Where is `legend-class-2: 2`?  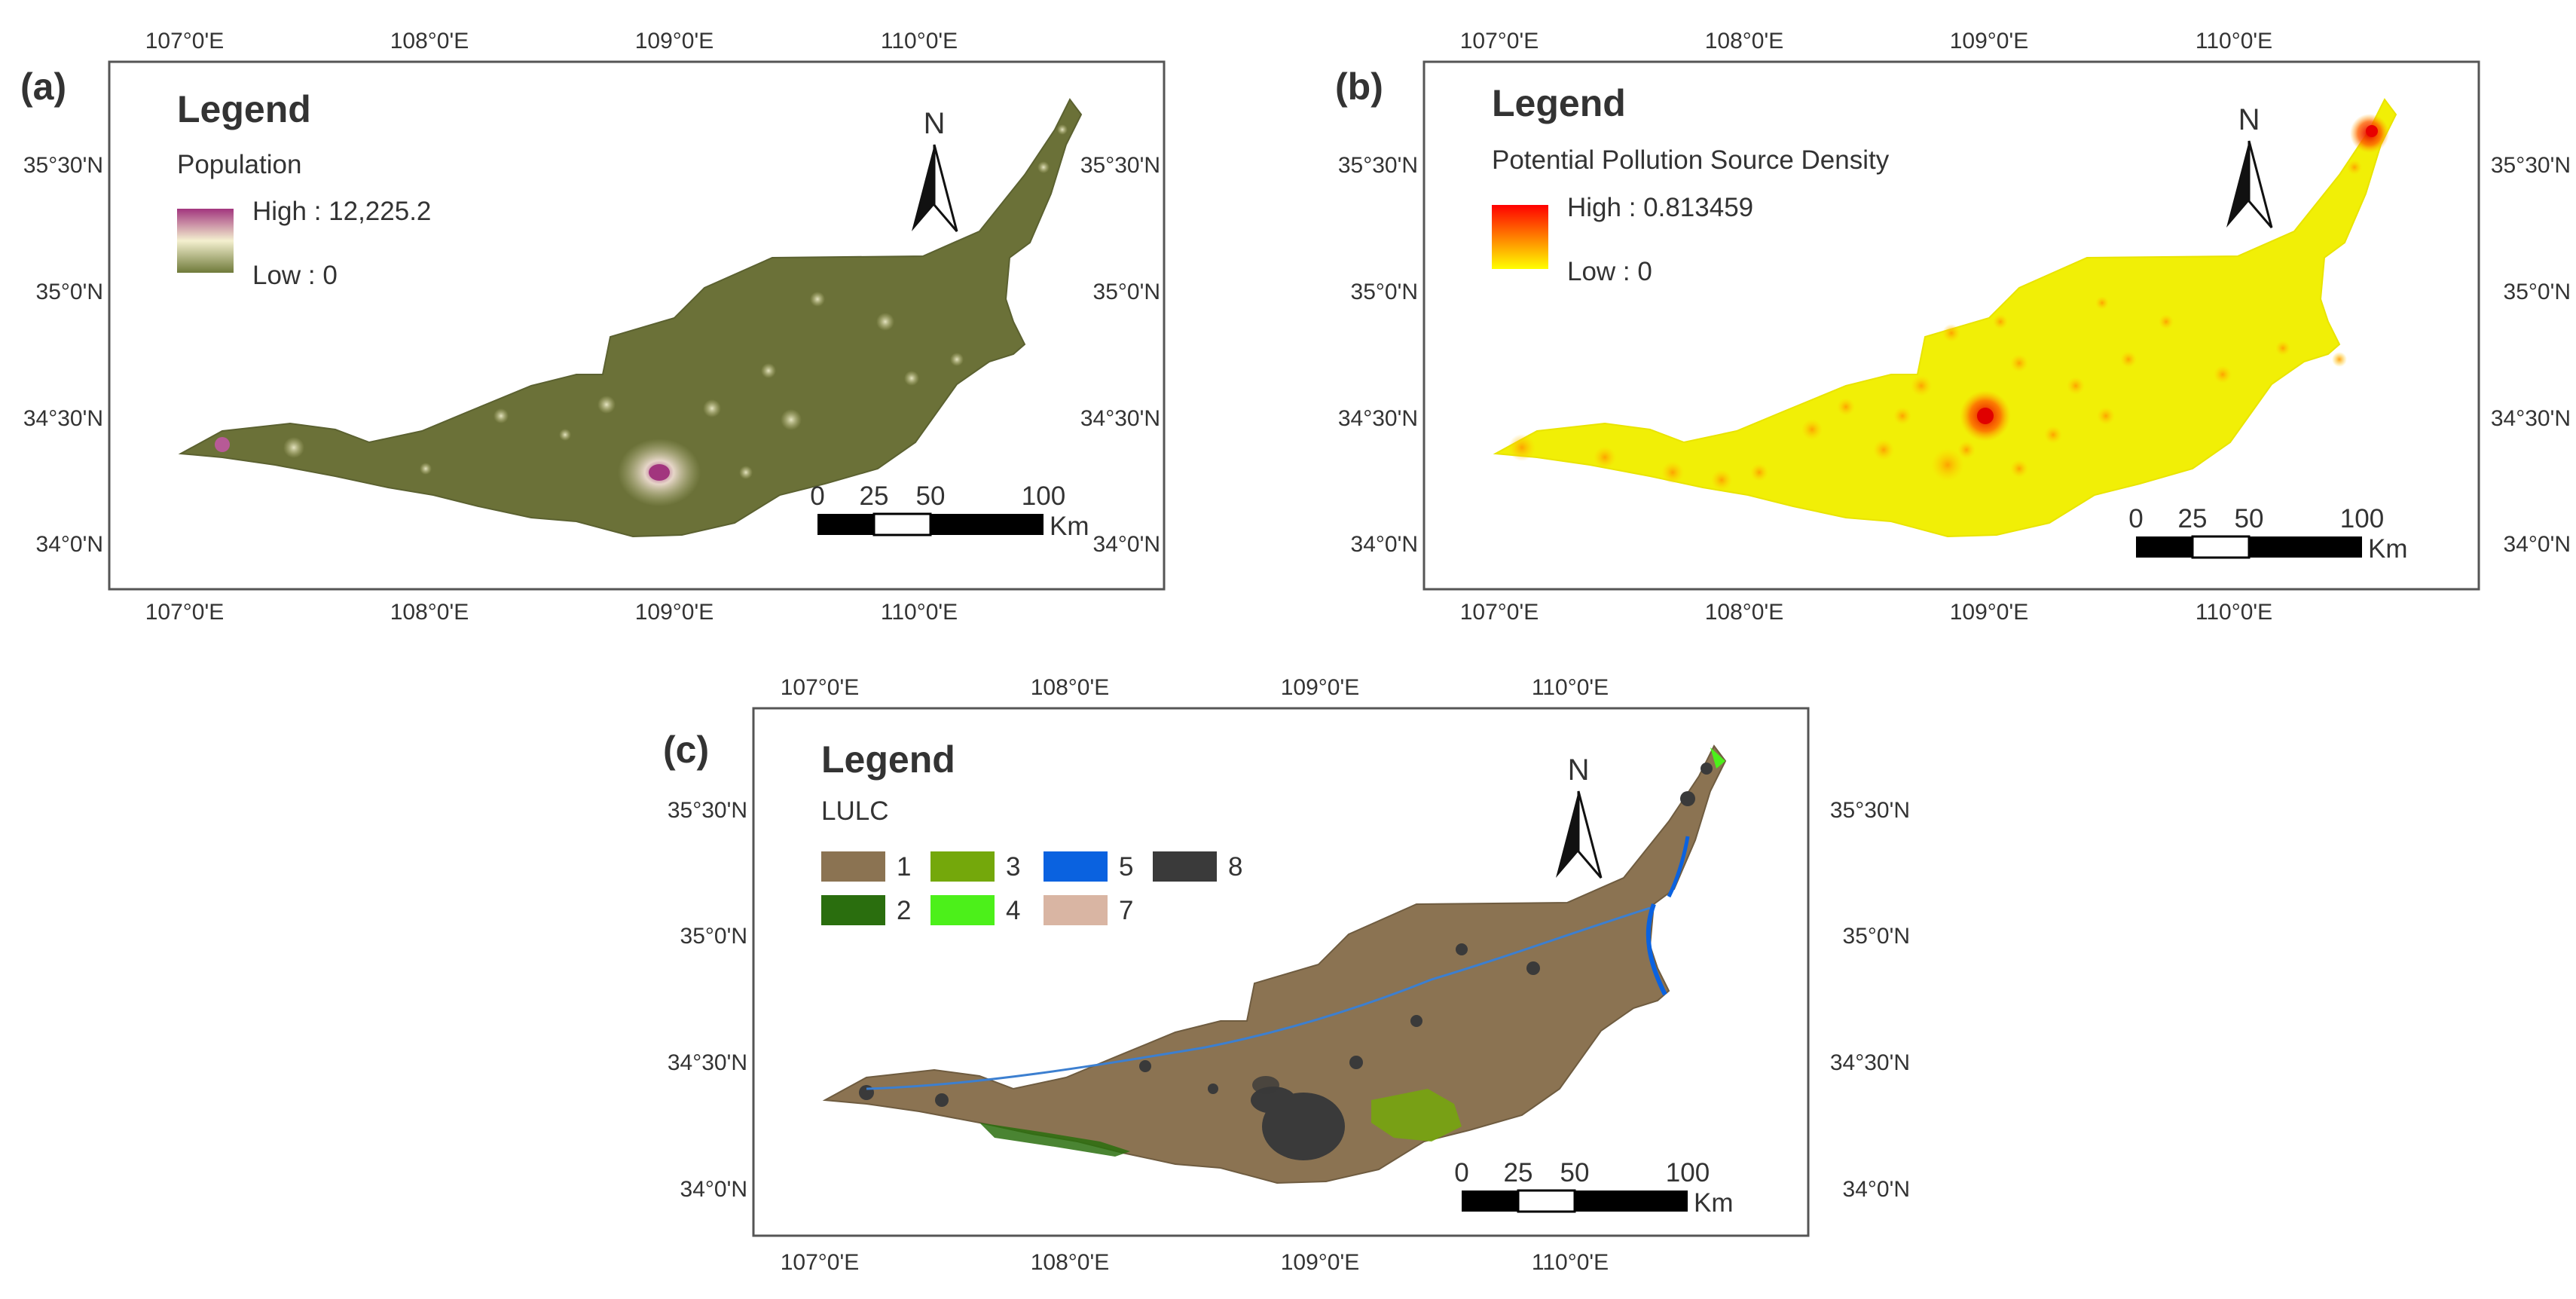
legend-class-2: 2 is located at coordinates (866, 910).